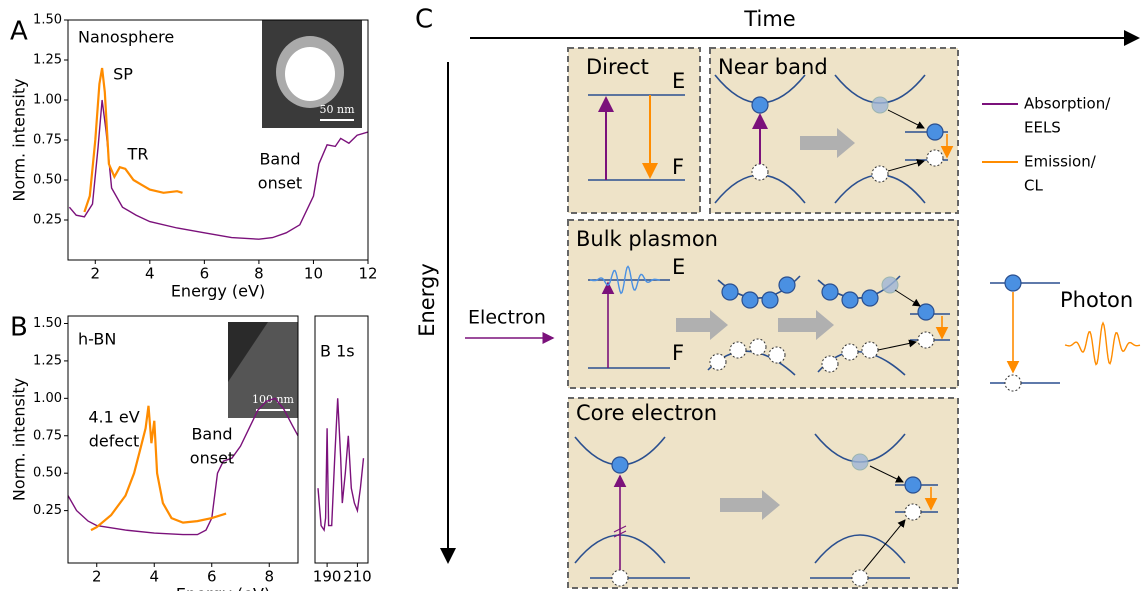 The height and width of the screenshot is (591, 1148). What do you see at coordinates (357, 577) in the screenshot?
I see `x-tick-label: 210` at bounding box center [357, 577].